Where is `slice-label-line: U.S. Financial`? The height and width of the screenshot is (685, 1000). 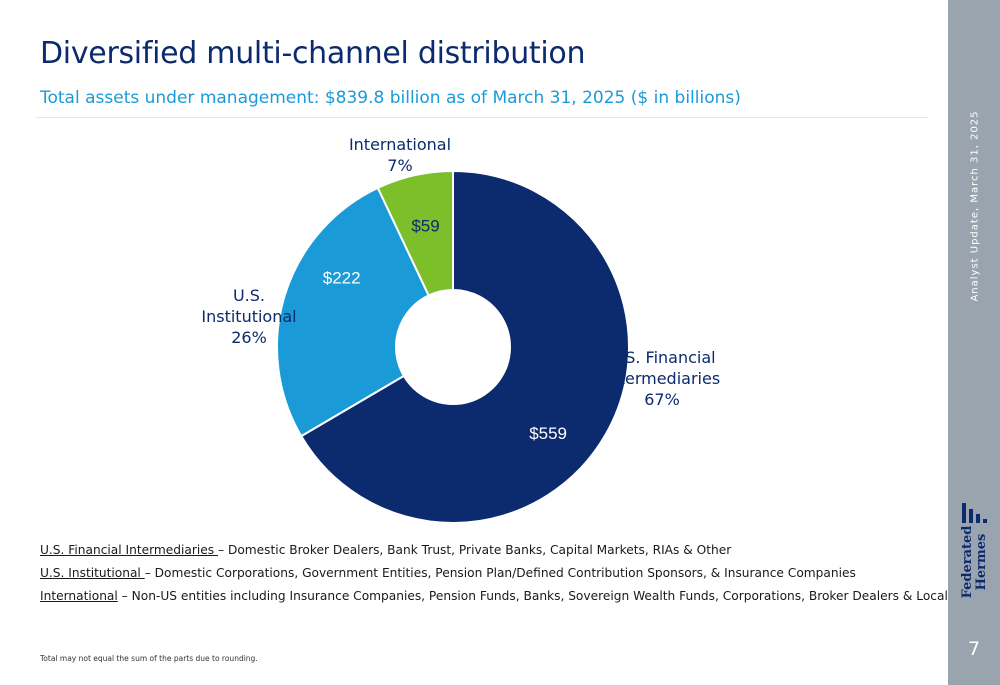
slice-label-line: U.S. Financial is located at coordinates (661, 357).